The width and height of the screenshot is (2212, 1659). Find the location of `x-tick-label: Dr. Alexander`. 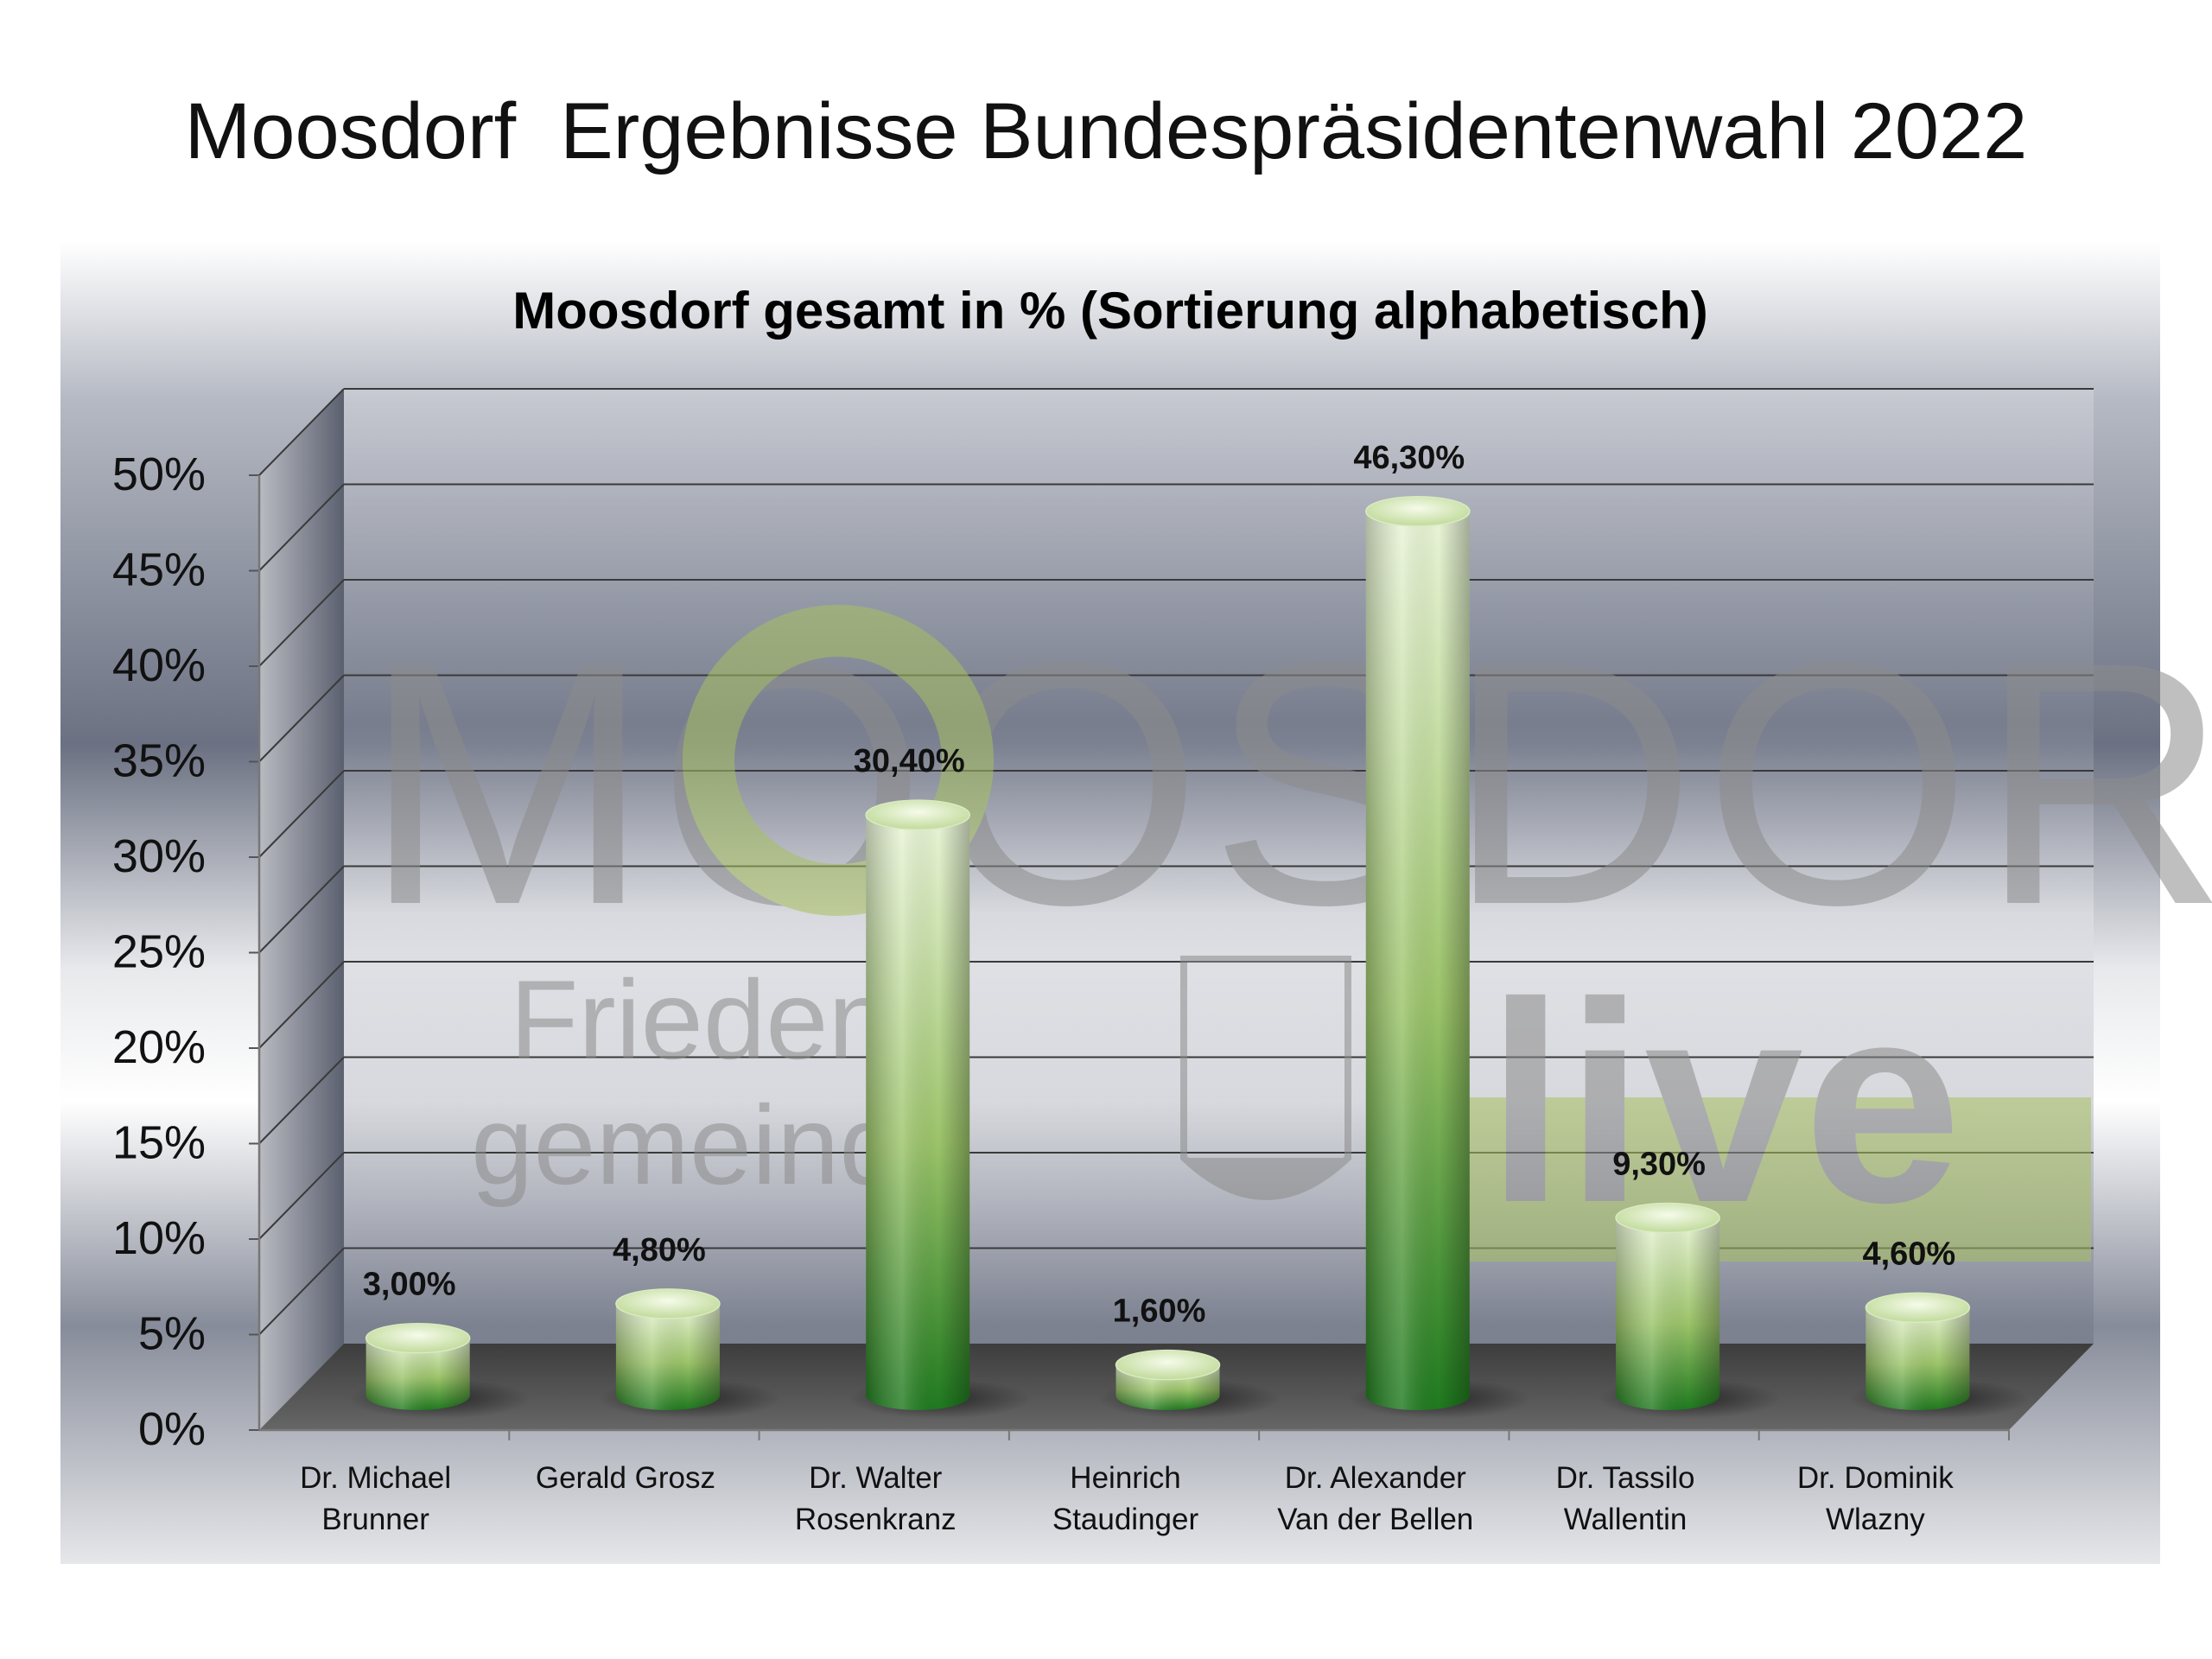

x-tick-label: Dr. Alexander is located at coordinates (1375, 1478).